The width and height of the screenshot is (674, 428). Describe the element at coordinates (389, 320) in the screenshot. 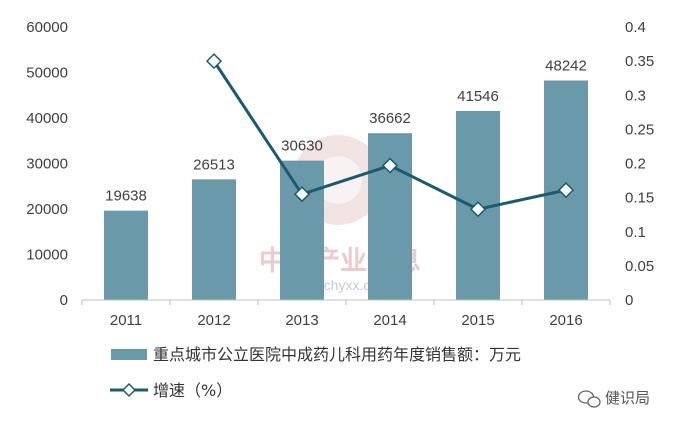

I see `x-tick-label: 2014` at that location.